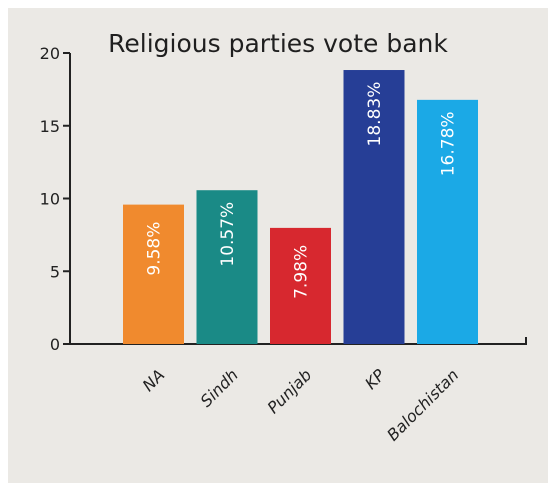  Describe the element at coordinates (155, 249) in the screenshot. I see `bar-value-label: 9.58%` at that location.